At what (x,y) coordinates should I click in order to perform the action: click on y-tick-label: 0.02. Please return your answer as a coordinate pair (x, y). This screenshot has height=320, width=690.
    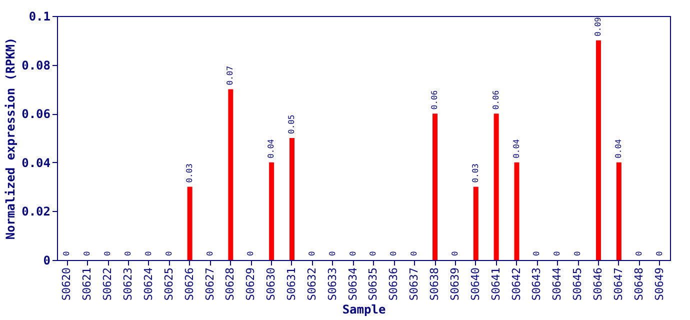
    Looking at the image, I should click on (36, 211).